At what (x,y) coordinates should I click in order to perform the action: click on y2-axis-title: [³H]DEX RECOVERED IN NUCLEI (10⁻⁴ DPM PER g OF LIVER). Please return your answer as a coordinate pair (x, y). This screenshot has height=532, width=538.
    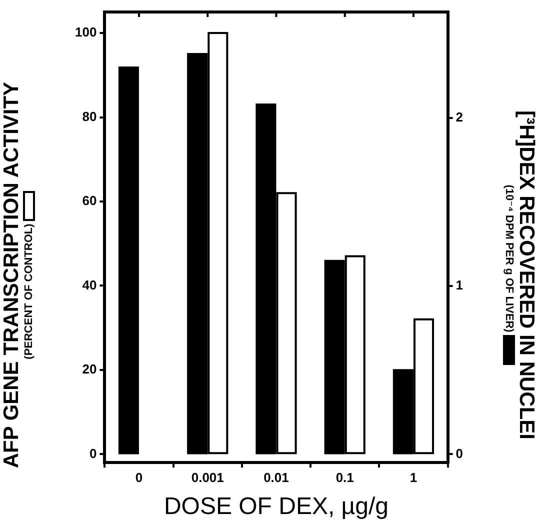
    Looking at the image, I should click on (520, 275).